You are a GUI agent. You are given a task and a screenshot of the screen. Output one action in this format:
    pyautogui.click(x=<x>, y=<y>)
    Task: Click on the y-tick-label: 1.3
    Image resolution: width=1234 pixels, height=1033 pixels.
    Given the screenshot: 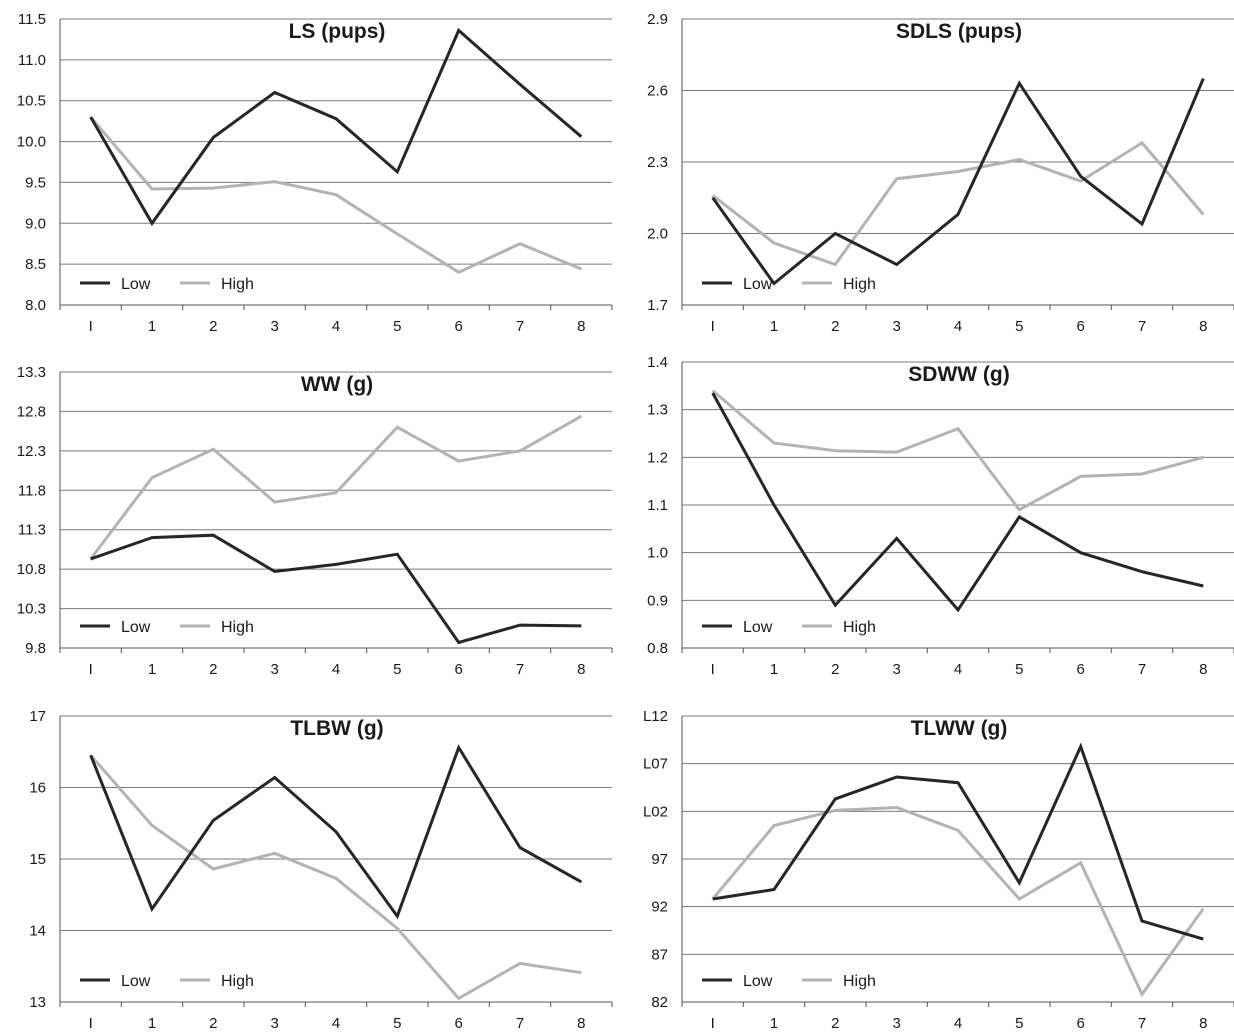 What is the action you would take?
    pyautogui.click(x=657, y=410)
    